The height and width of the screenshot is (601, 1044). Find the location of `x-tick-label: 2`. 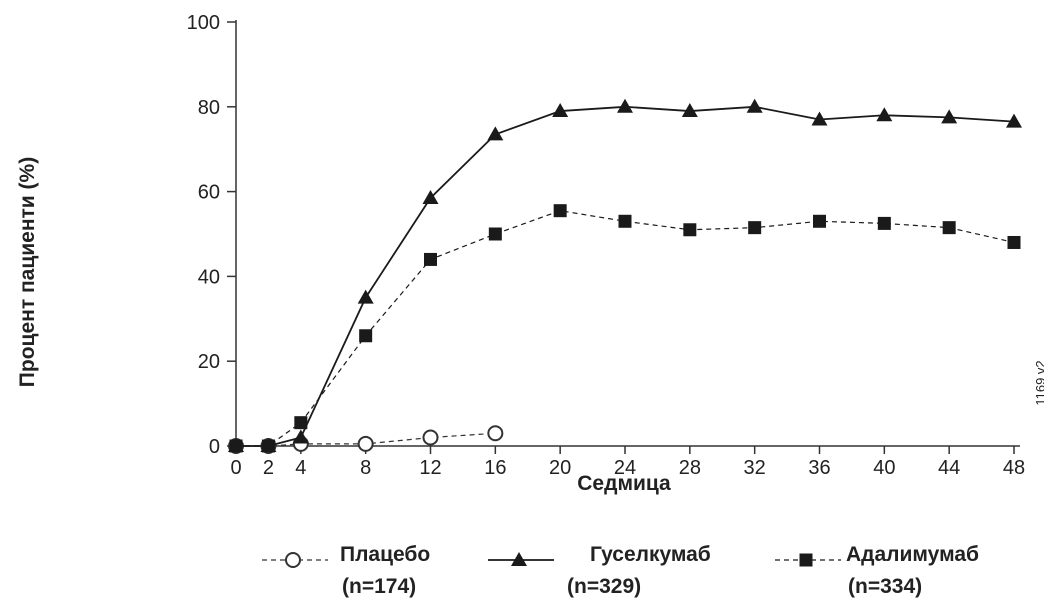

x-tick-label: 2 is located at coordinates (268, 468).